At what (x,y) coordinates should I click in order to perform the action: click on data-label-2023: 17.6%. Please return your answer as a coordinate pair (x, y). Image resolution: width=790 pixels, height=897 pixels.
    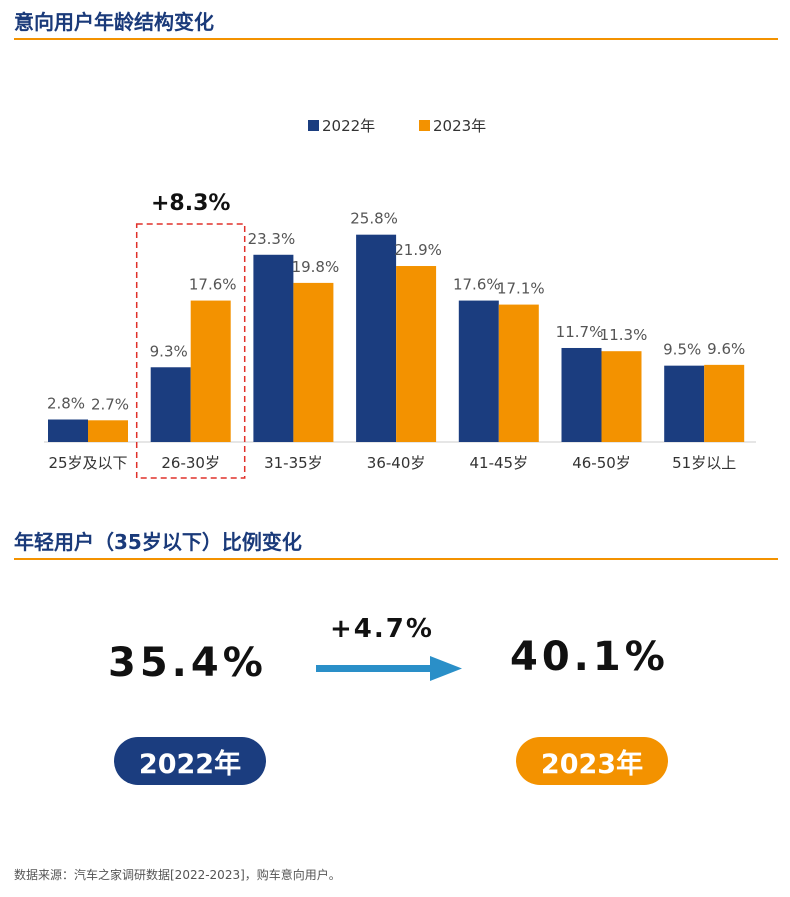
    Looking at the image, I should click on (213, 285).